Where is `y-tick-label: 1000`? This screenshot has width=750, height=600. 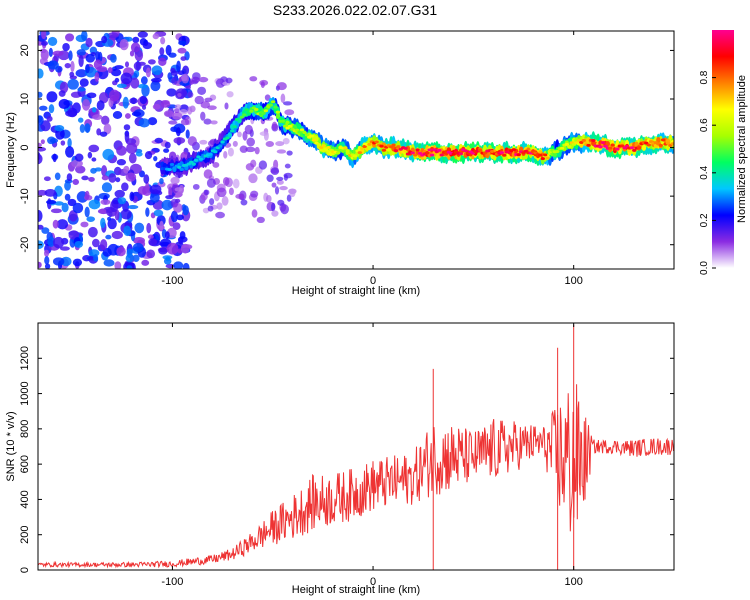 y-tick-label: 1000 is located at coordinates (25, 393).